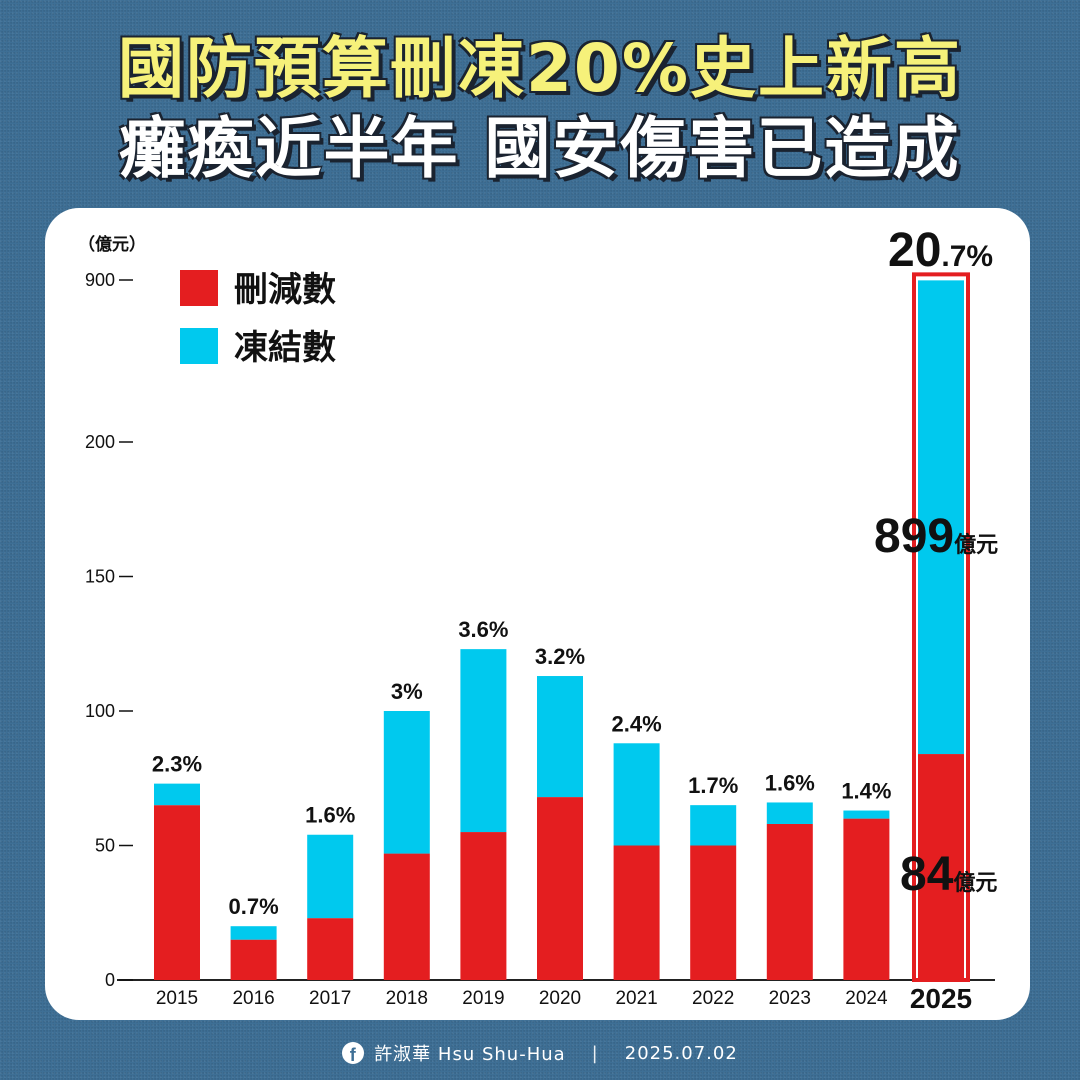 The height and width of the screenshot is (1080, 1080). I want to click on percent-data-label: 1.7%, so click(713, 785).